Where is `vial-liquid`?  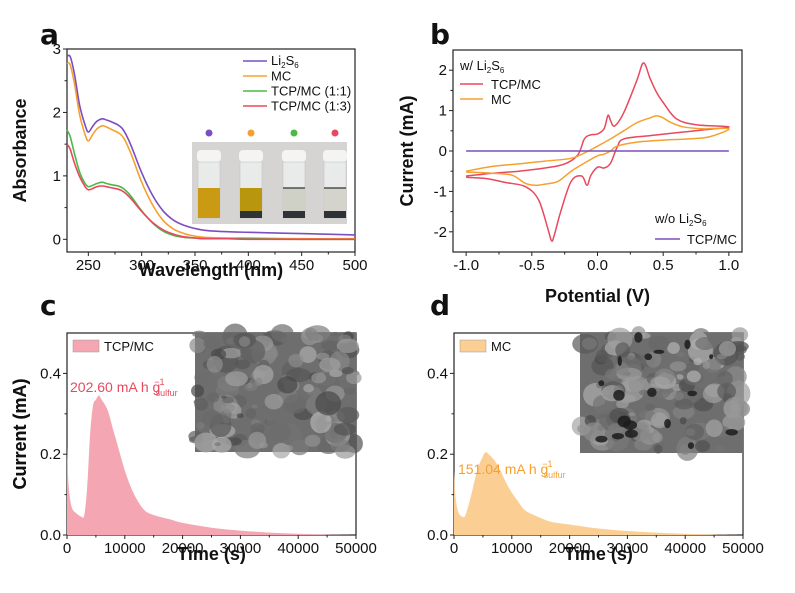 vial-liquid is located at coordinates (251, 203).